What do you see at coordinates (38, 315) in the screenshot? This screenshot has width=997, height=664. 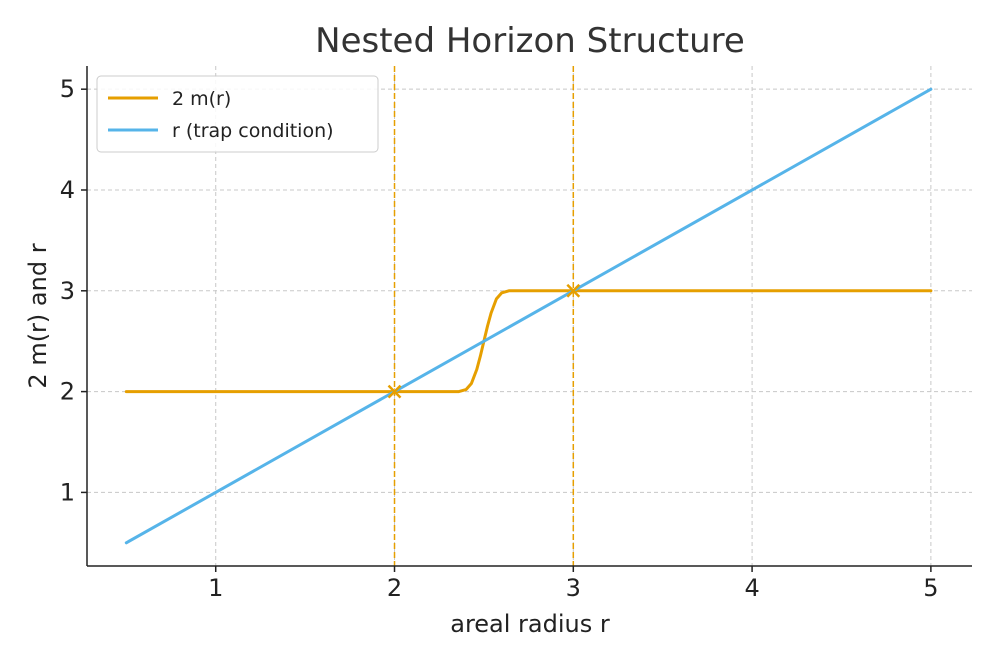 I see `y-axis-label: 2 m(r) and r` at bounding box center [38, 315].